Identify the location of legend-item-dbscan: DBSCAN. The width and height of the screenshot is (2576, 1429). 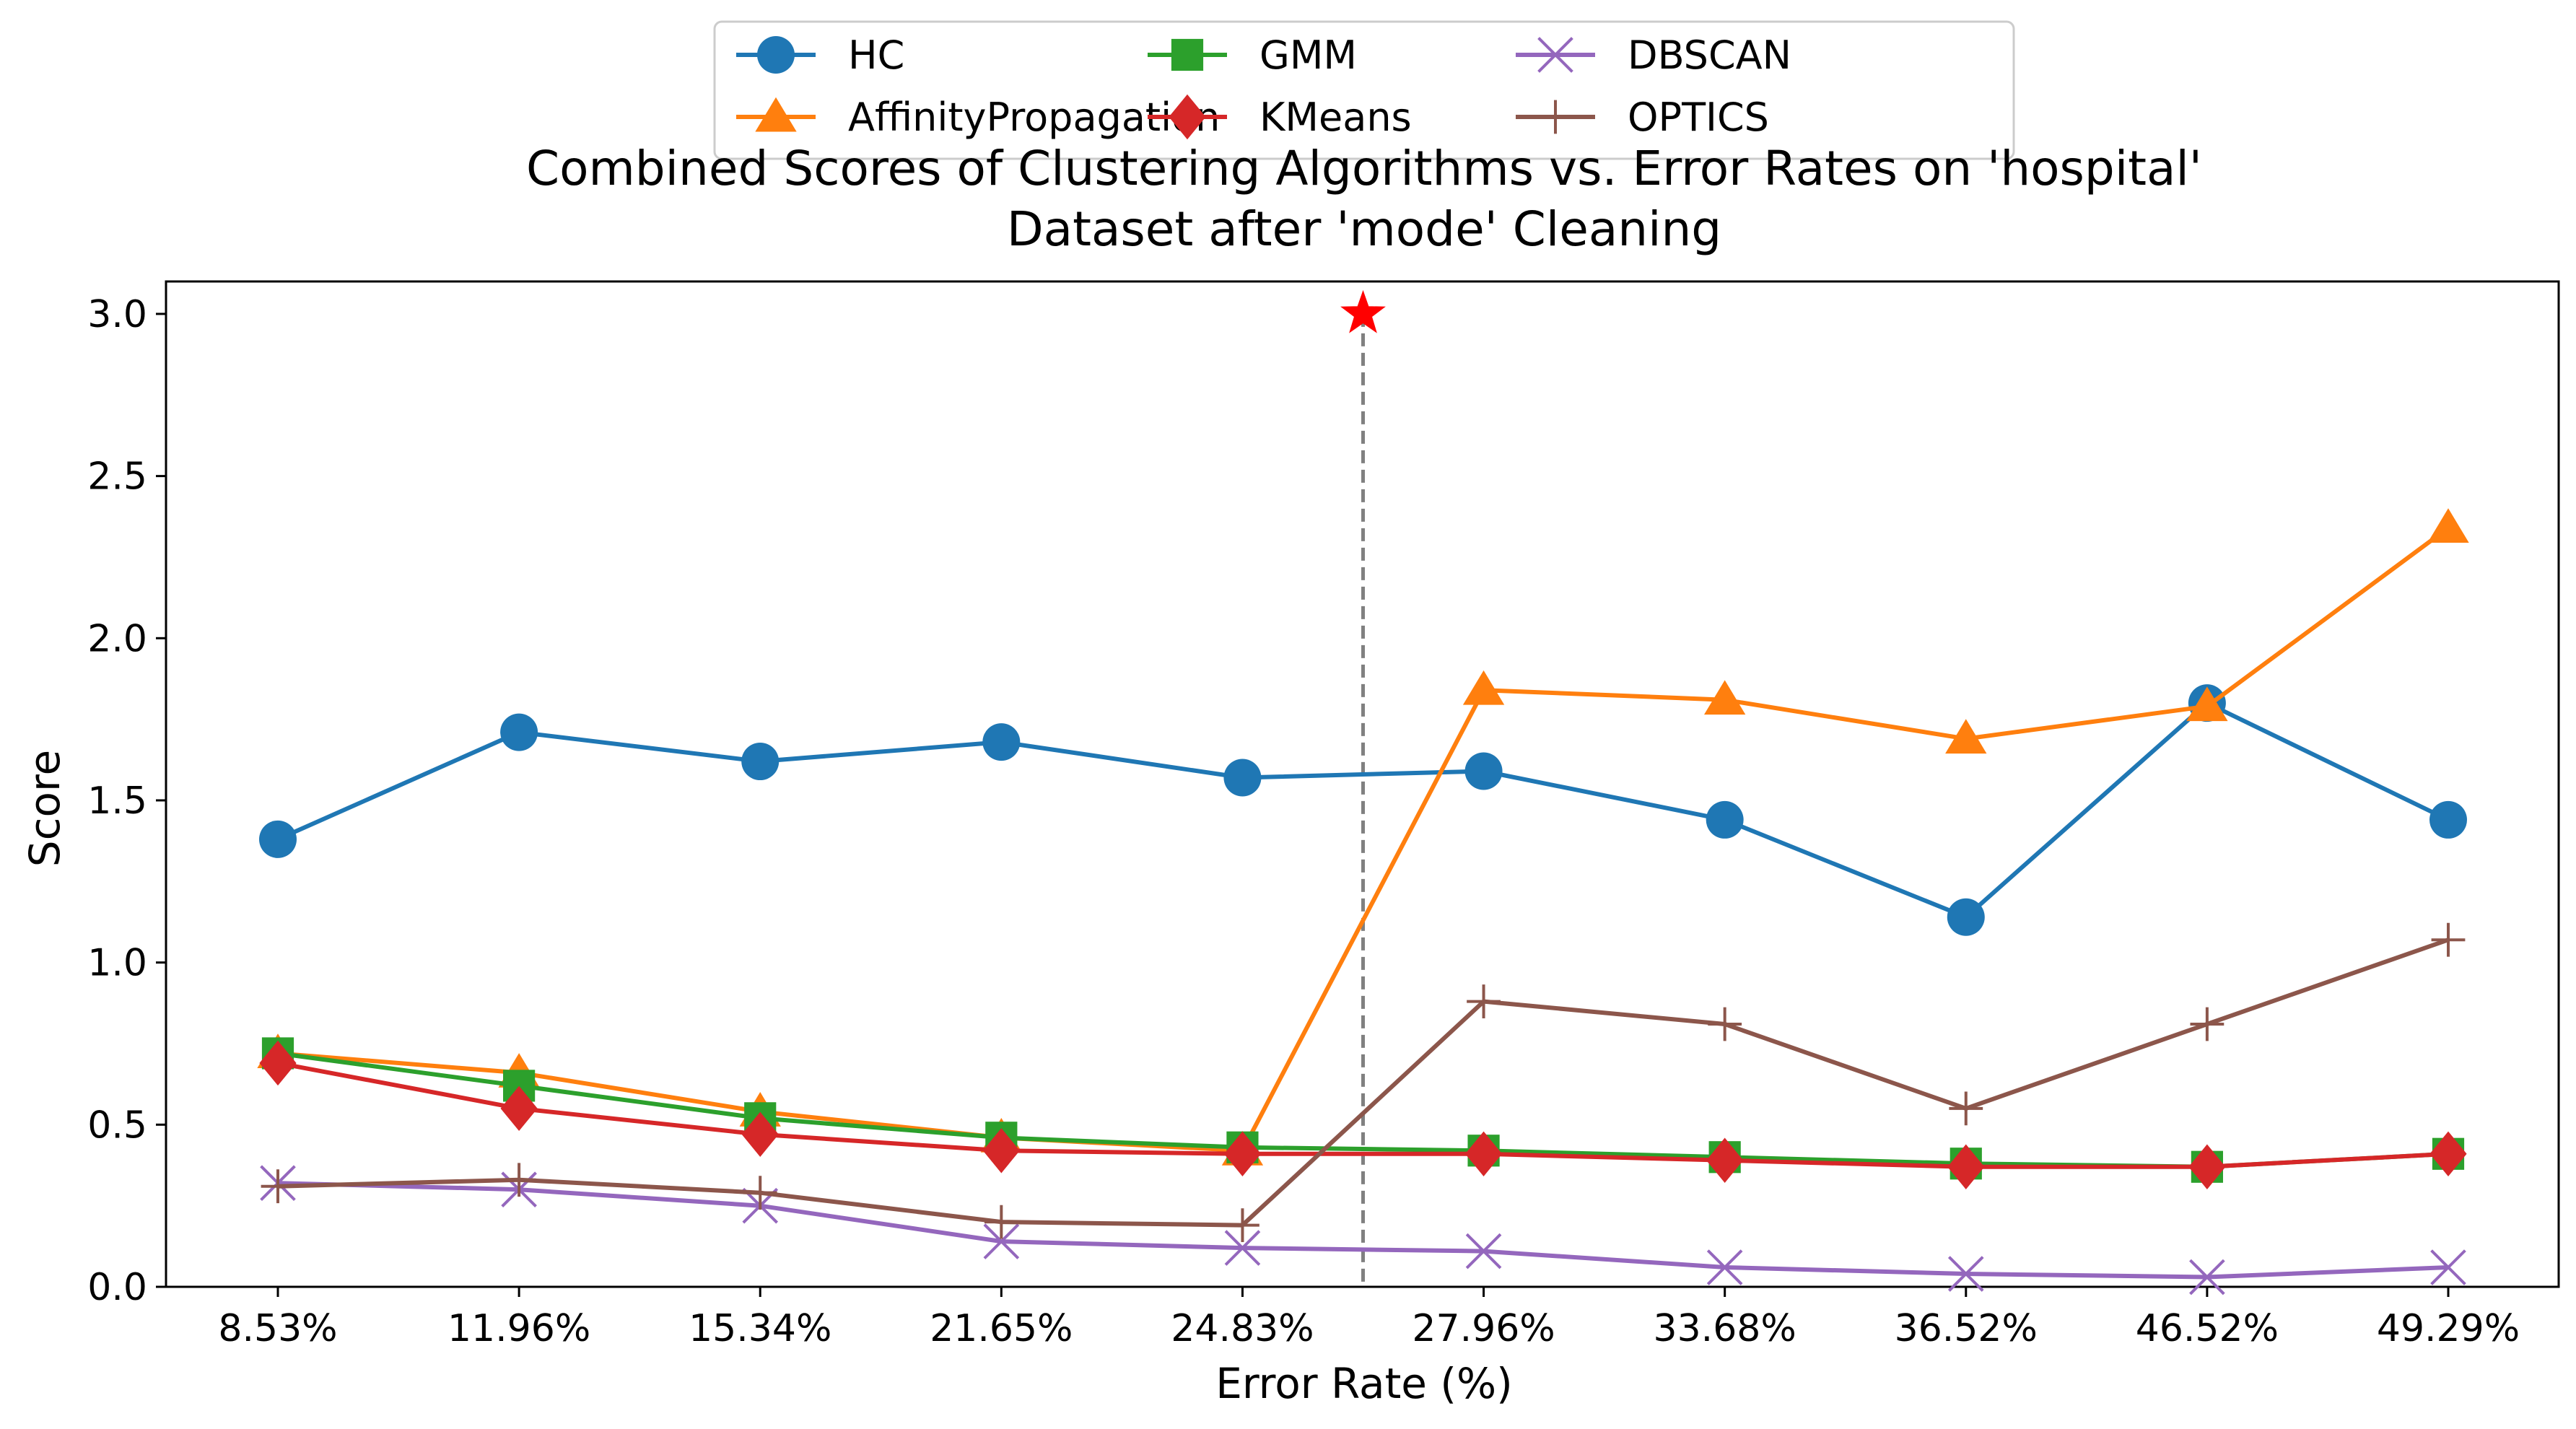
(1653, 55).